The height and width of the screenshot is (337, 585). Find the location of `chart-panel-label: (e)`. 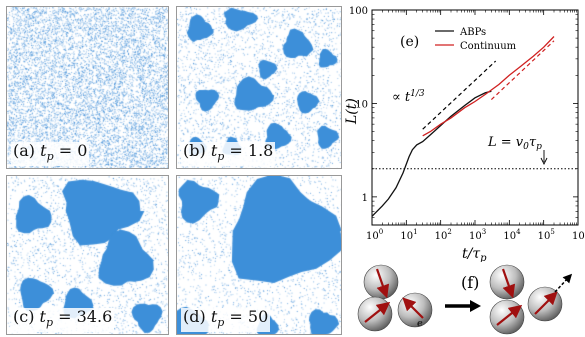

chart-panel-label: (e) is located at coordinates (409, 42).